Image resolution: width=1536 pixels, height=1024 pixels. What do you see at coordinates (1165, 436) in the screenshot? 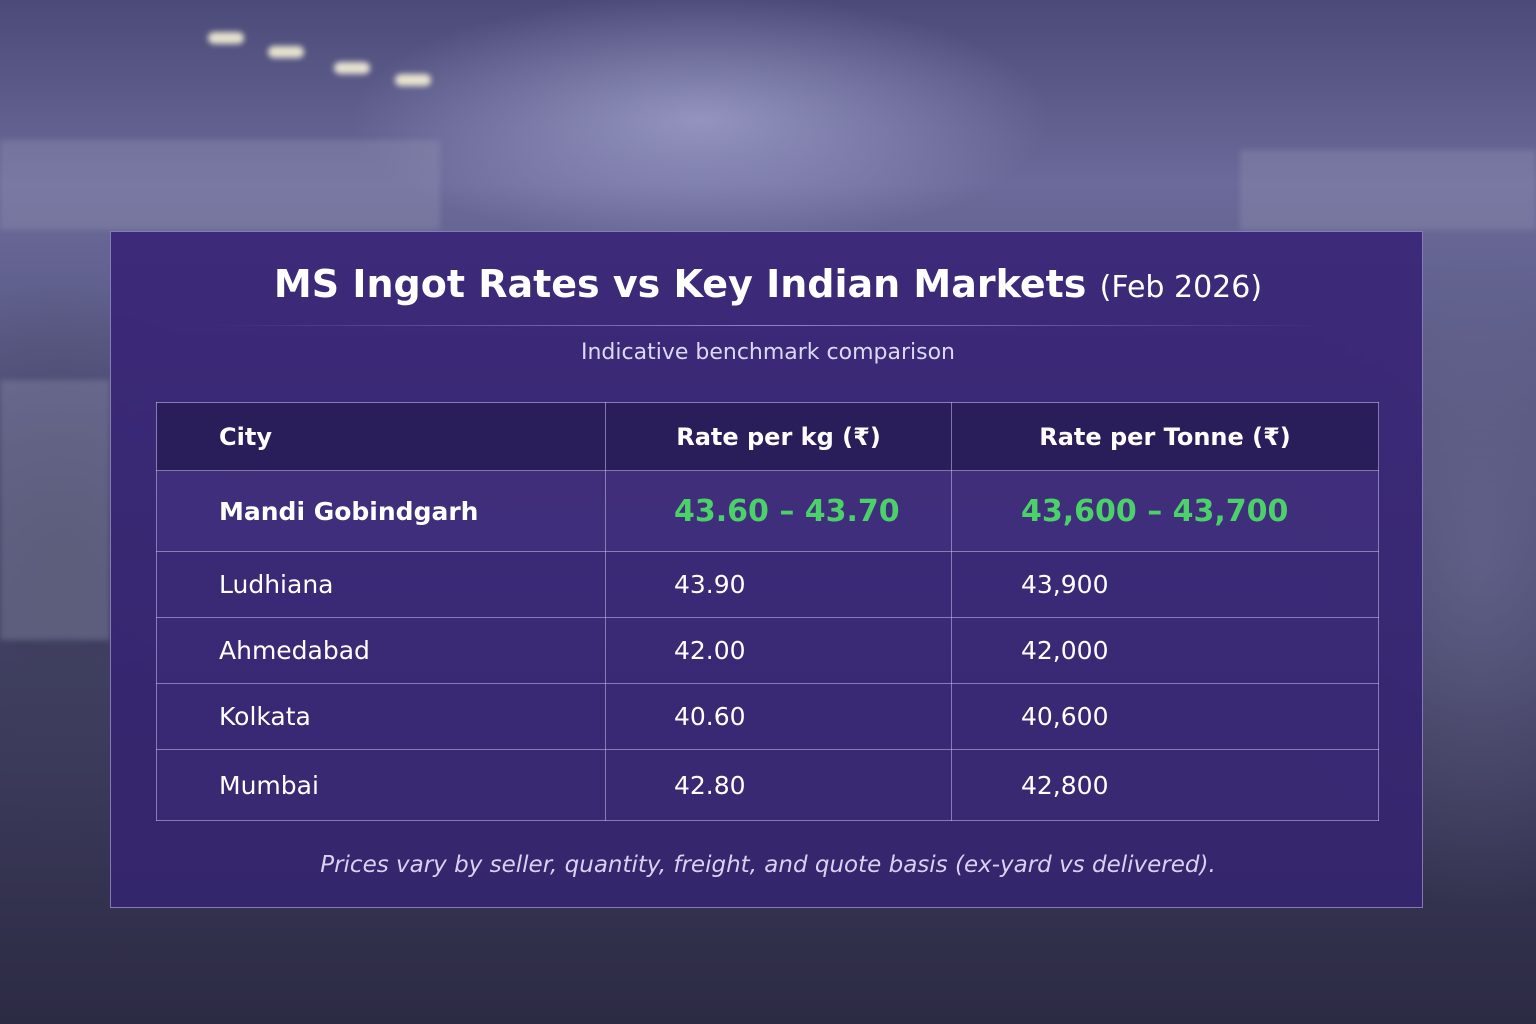
I see `column-header-rate-tonne: Rate per Tonne (₹)` at bounding box center [1165, 436].